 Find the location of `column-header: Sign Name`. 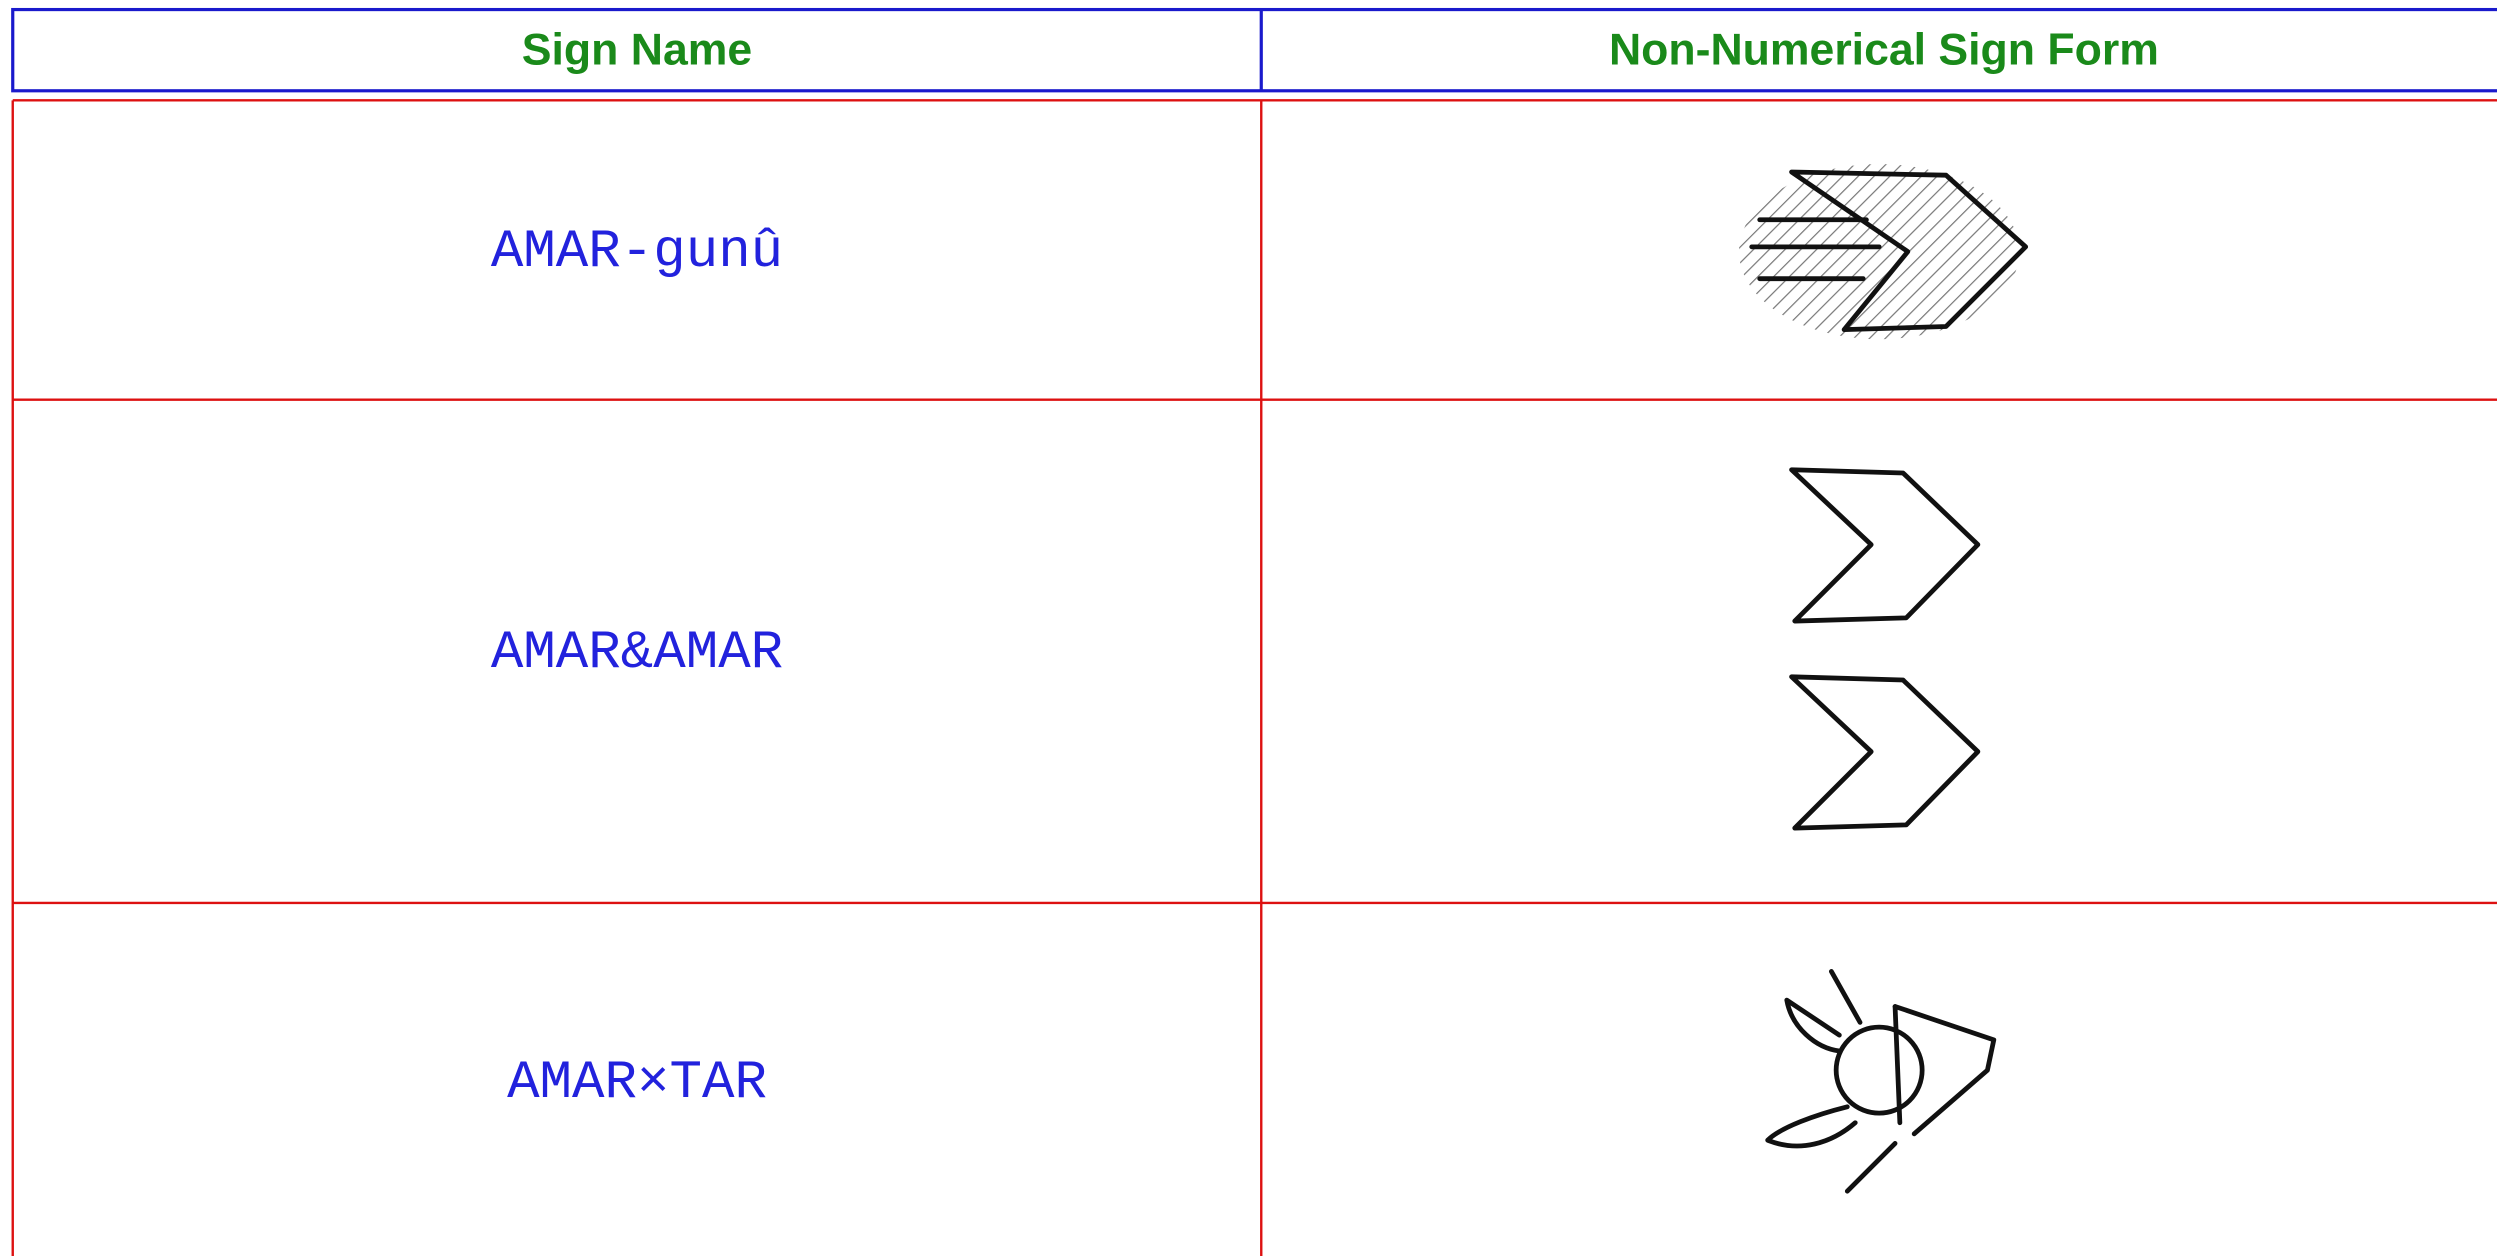

column-header: Sign Name is located at coordinates (637, 49).